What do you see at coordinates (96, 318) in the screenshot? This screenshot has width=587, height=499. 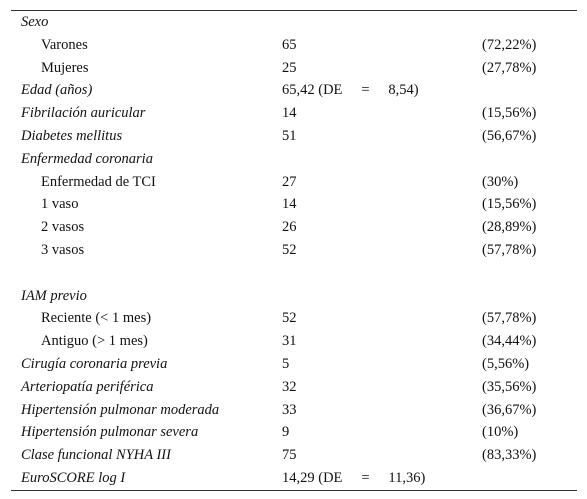 I see `row-label: Reciente (< 1 mes)` at bounding box center [96, 318].